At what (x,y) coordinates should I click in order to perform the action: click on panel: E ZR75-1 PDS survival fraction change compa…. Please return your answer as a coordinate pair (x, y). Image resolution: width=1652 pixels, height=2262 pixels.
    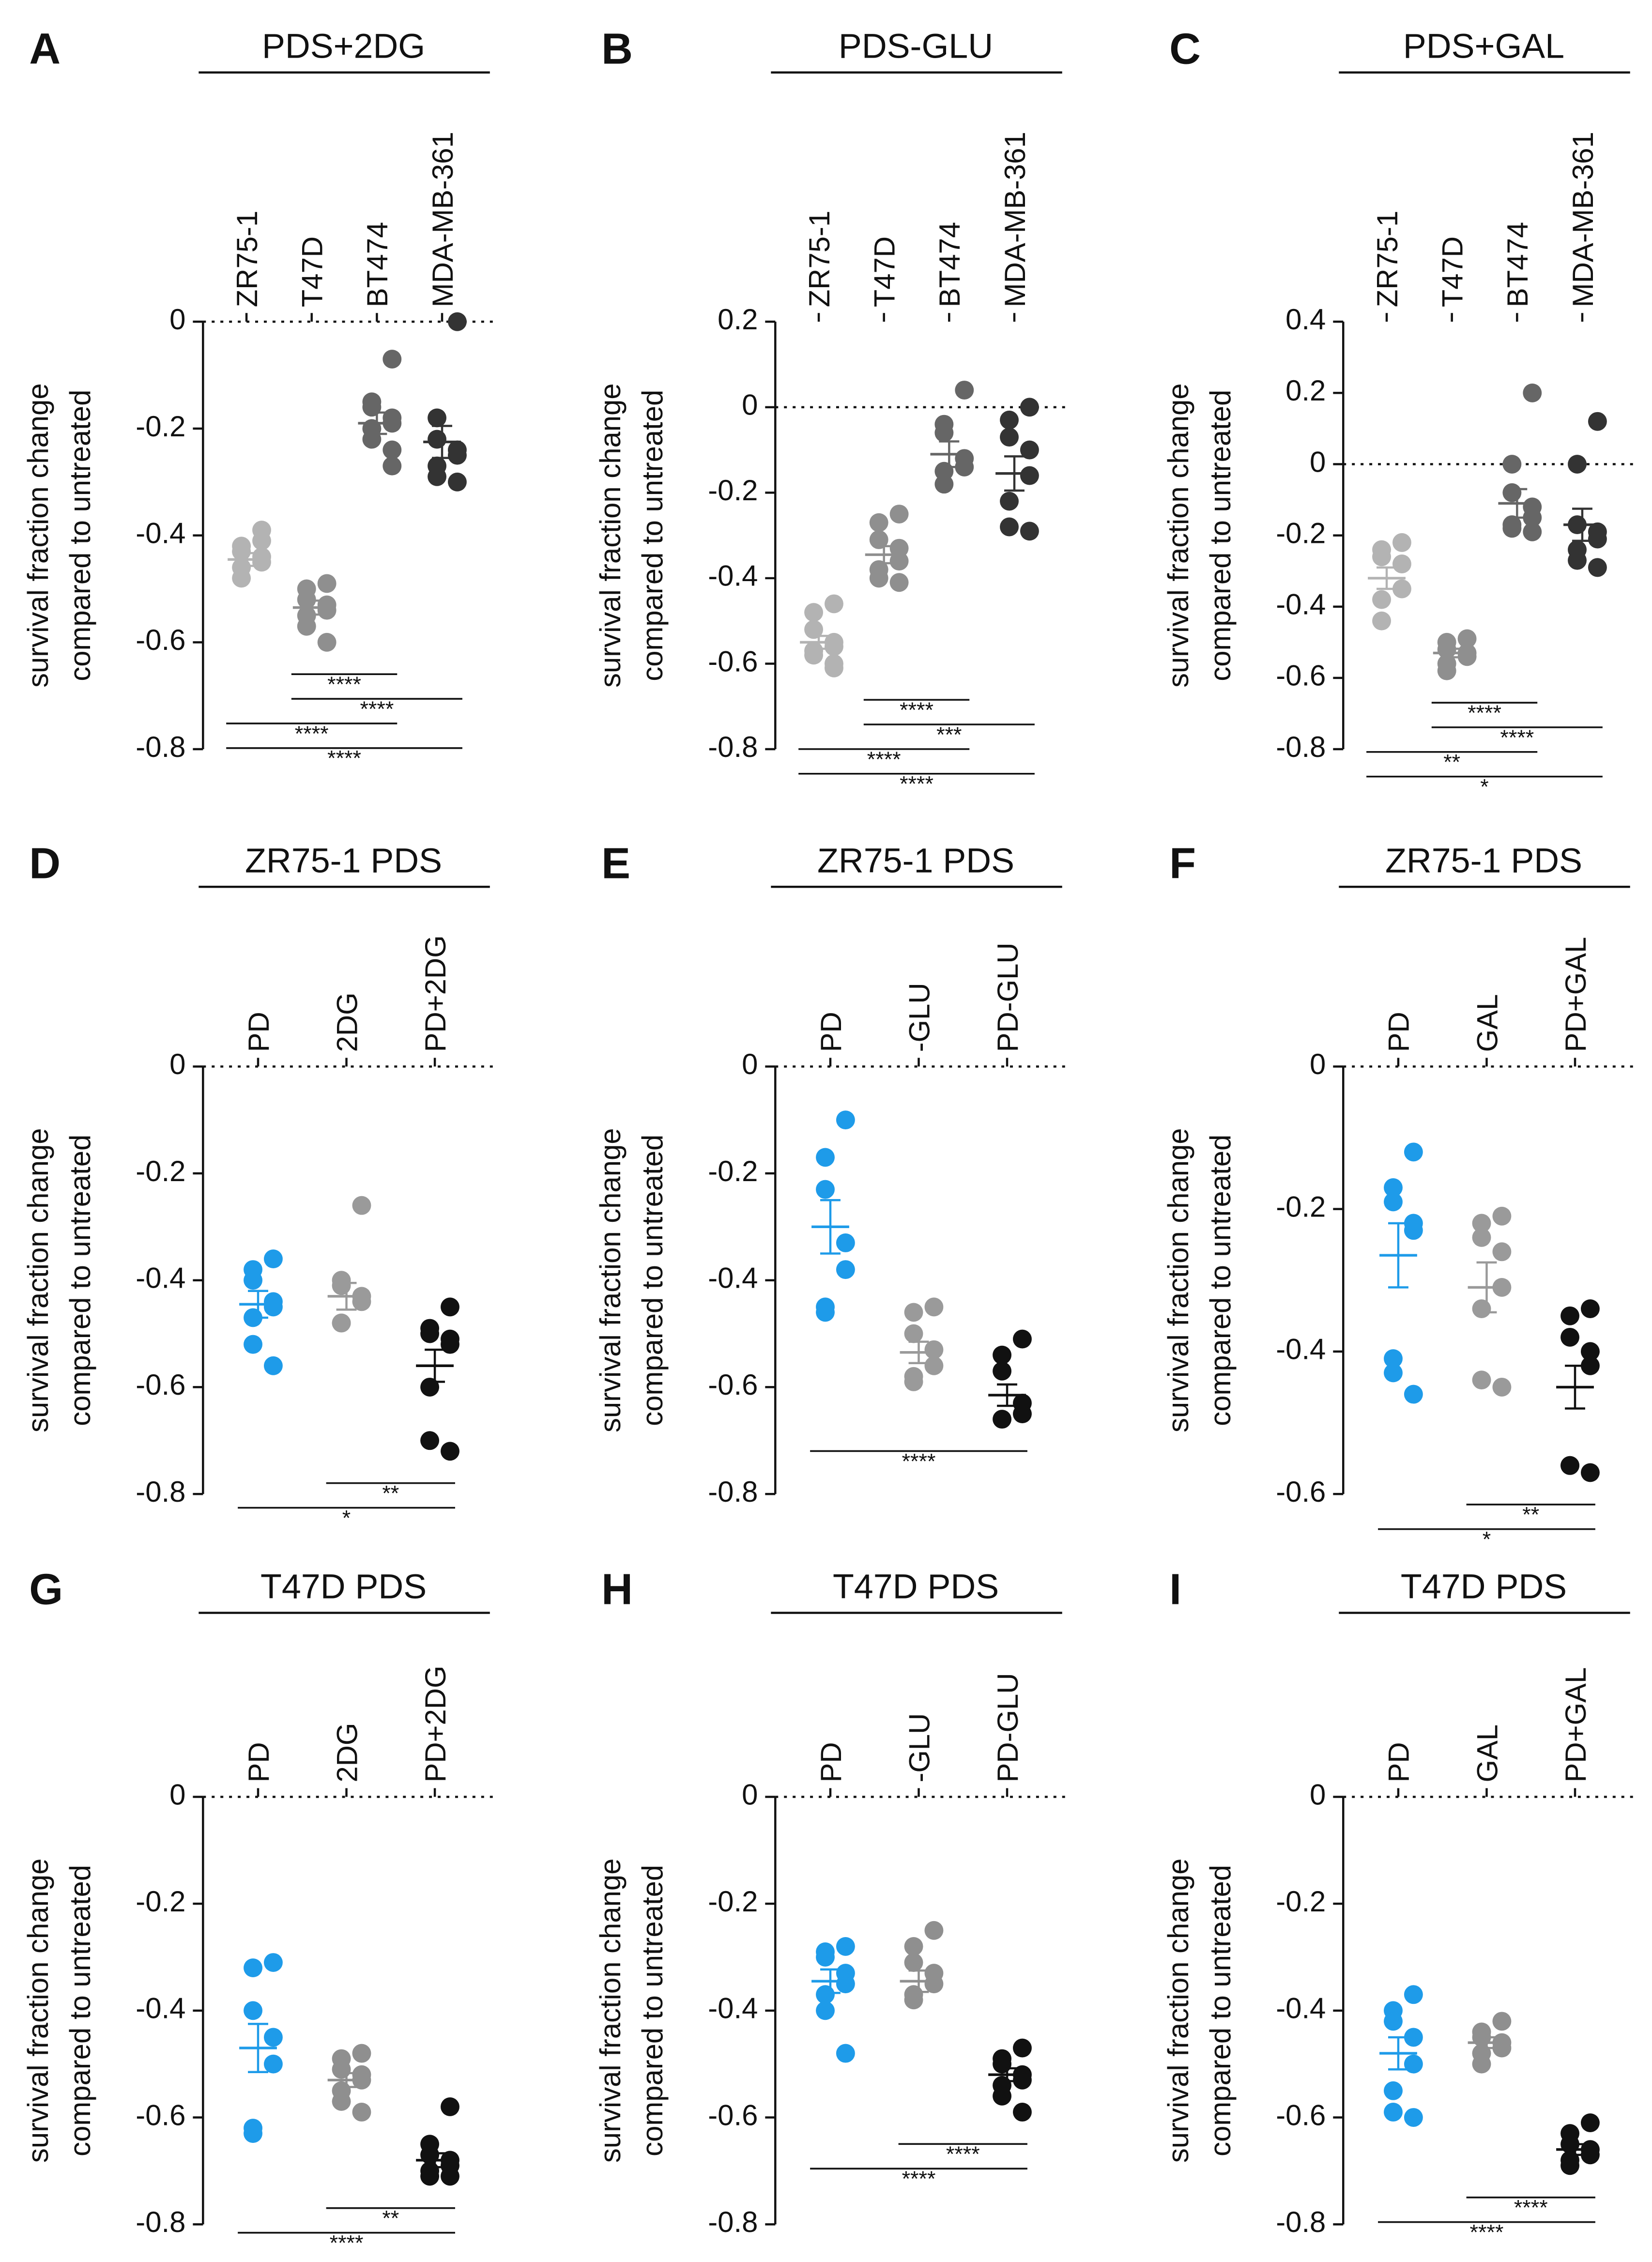
    Looking at the image, I should click on (829, 1174).